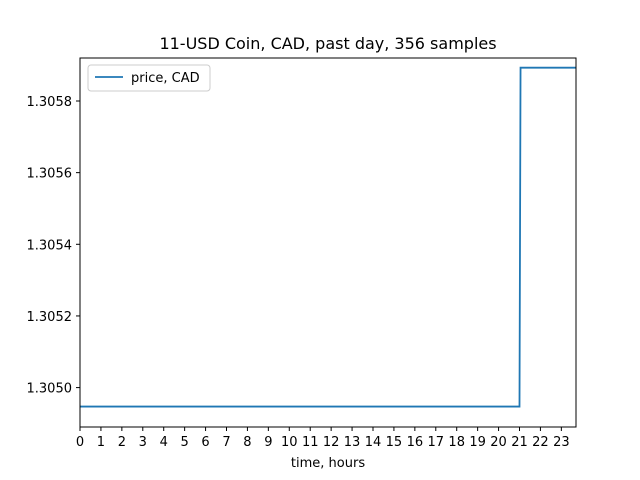 This screenshot has height=480, width=640. Describe the element at coordinates (519, 442) in the screenshot. I see `x-tick-label-21: 21` at that location.